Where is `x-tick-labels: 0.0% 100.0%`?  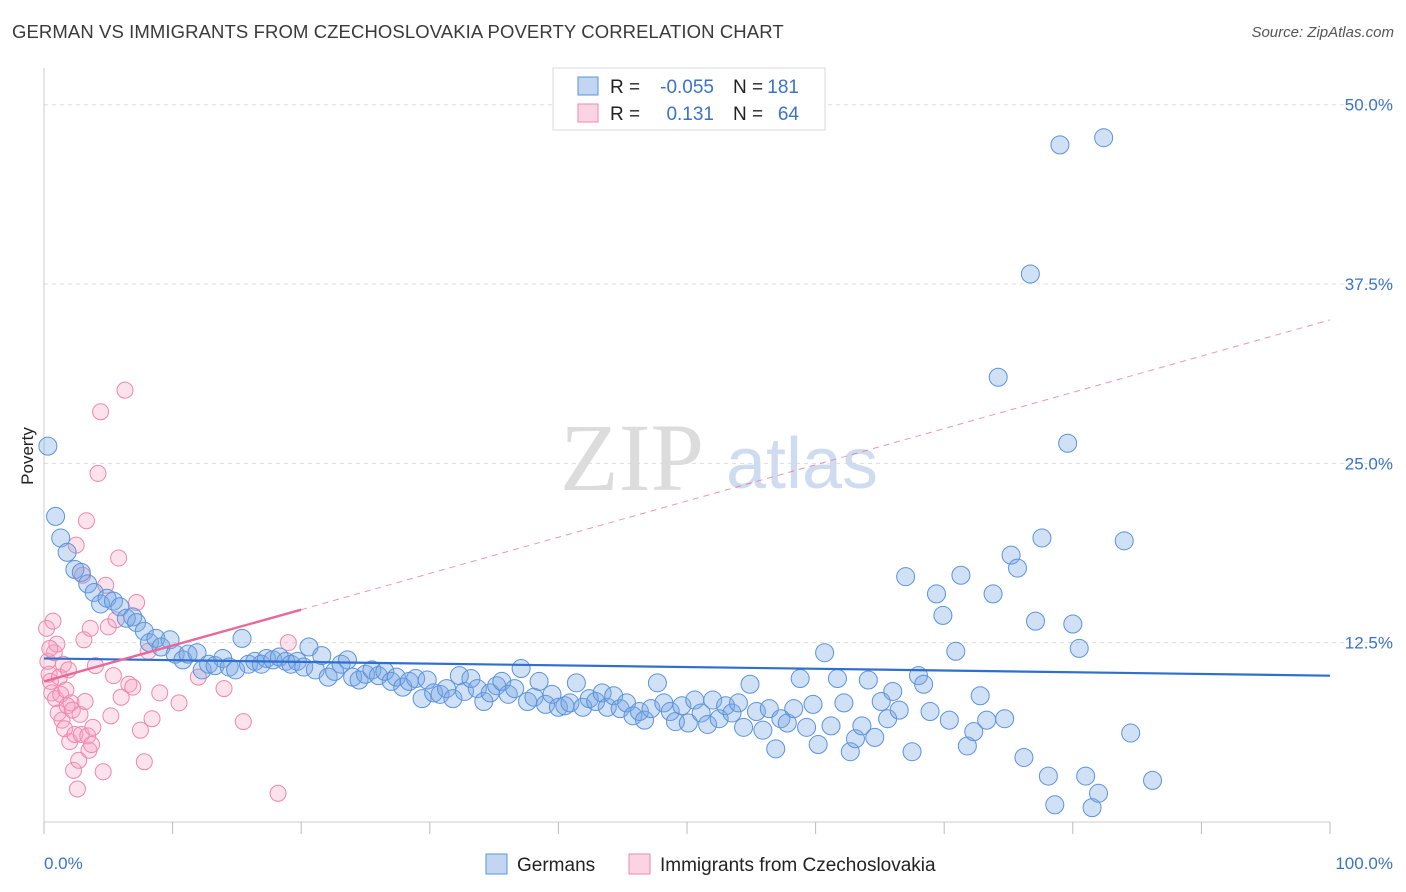
x-tick-labels: 0.0% 100.0% is located at coordinates (718, 863).